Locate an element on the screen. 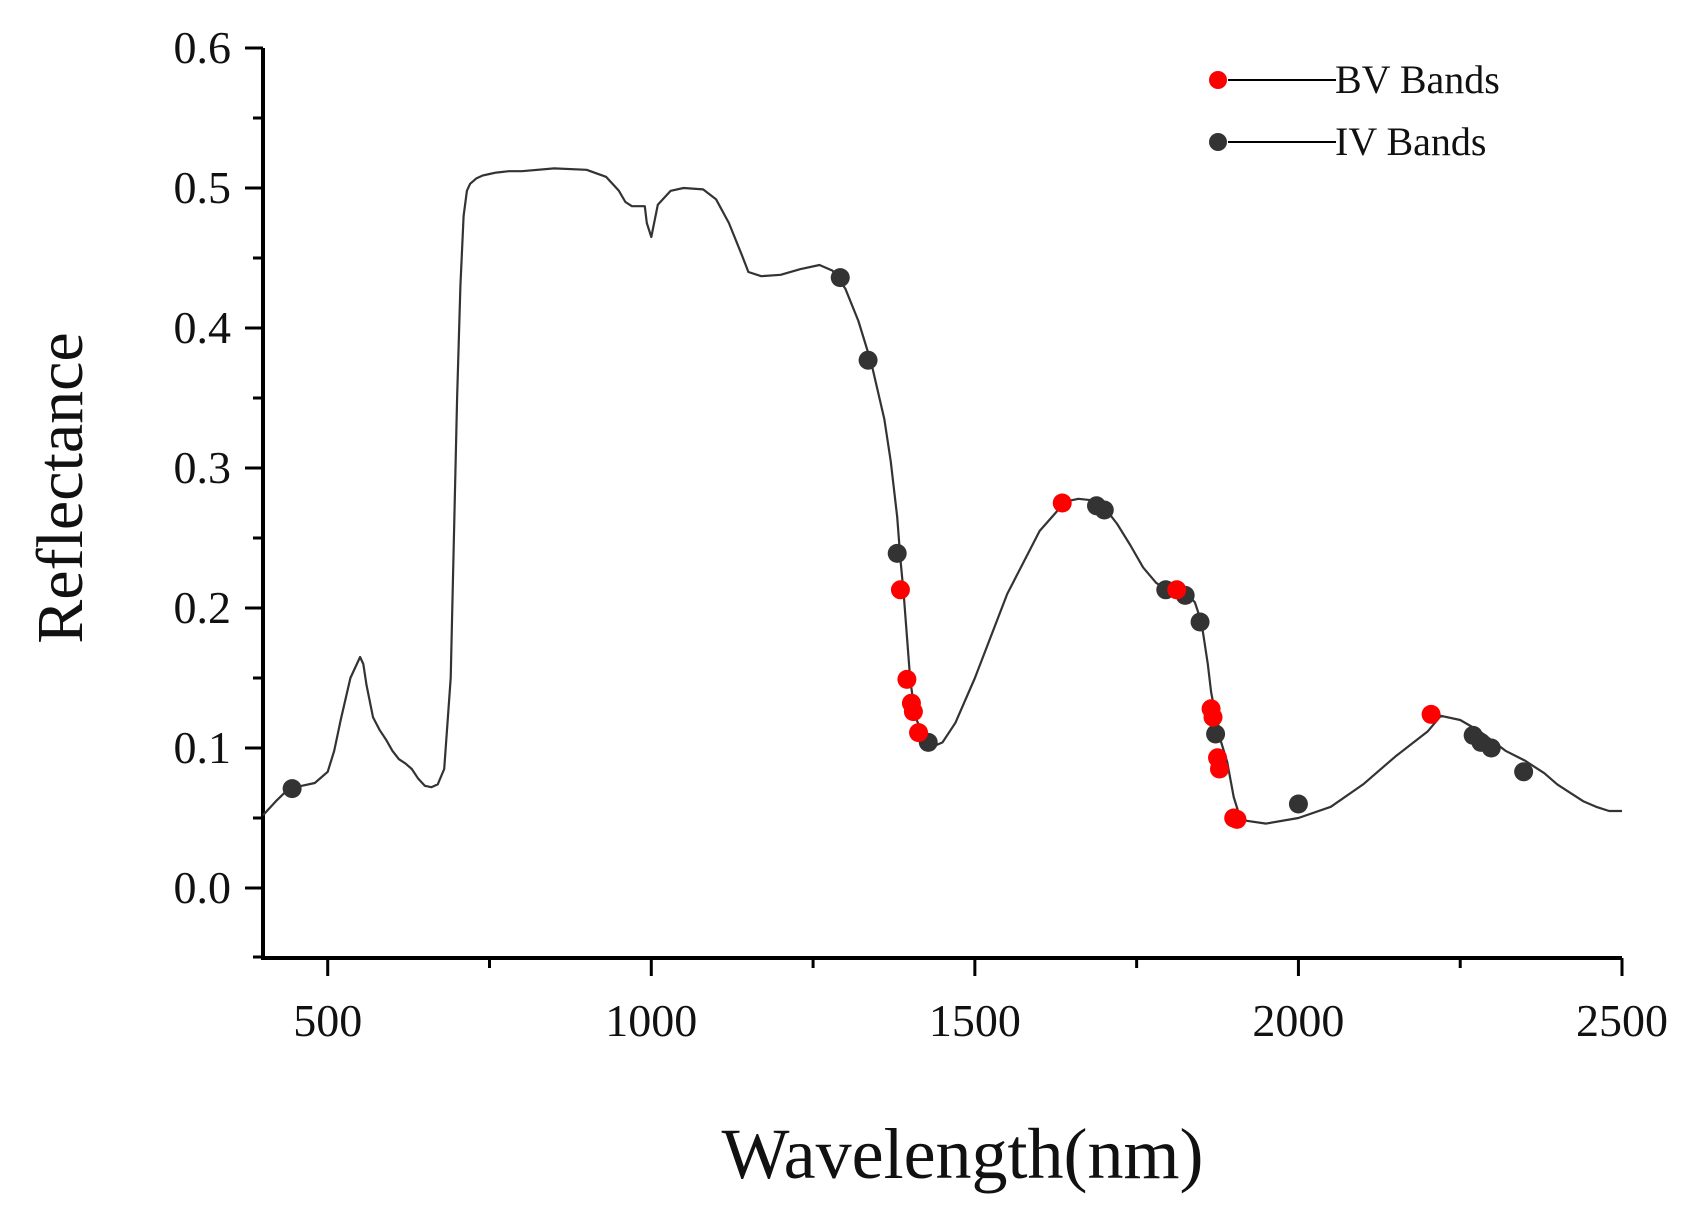  x-axis-title: Wavelength(nm) is located at coordinates (962, 1154).